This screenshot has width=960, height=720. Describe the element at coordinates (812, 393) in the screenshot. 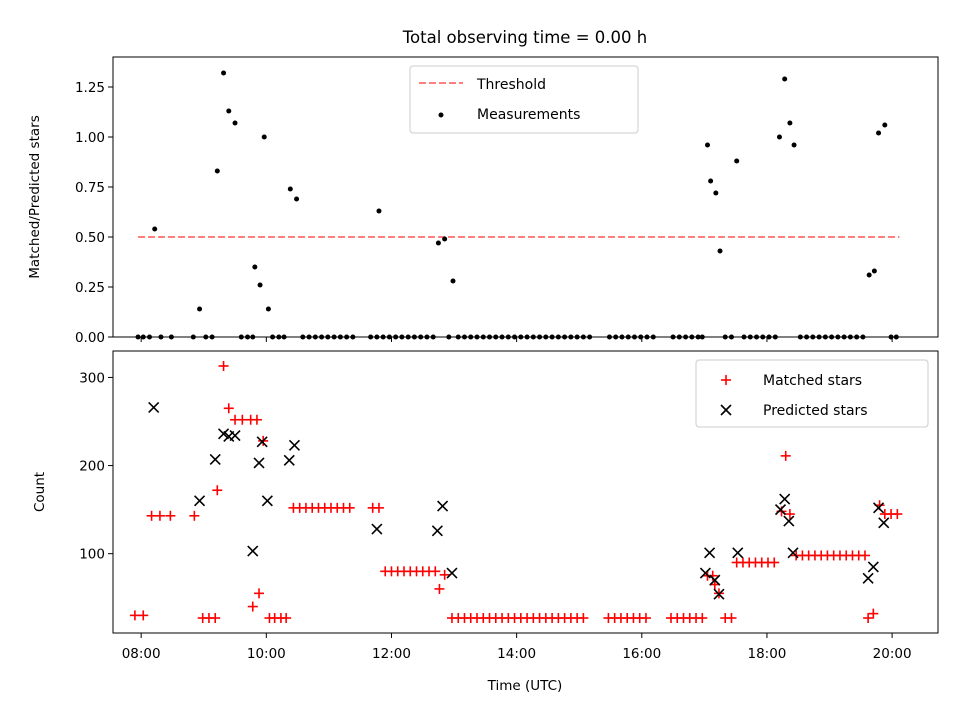

I see `bottom-legend-box` at that location.